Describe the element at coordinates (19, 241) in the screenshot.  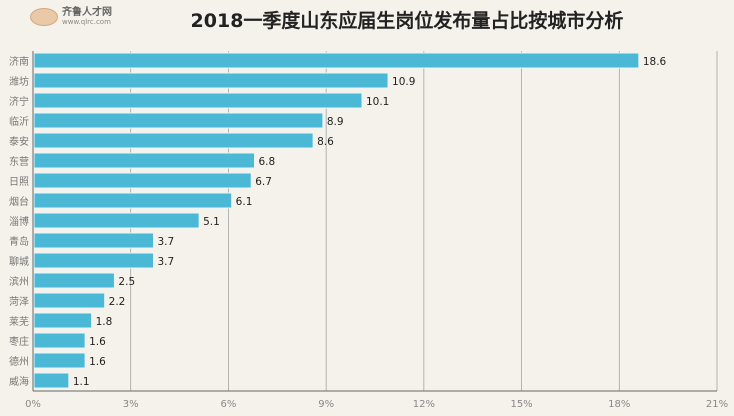
I see `y-tick-label: 青岛` at that location.